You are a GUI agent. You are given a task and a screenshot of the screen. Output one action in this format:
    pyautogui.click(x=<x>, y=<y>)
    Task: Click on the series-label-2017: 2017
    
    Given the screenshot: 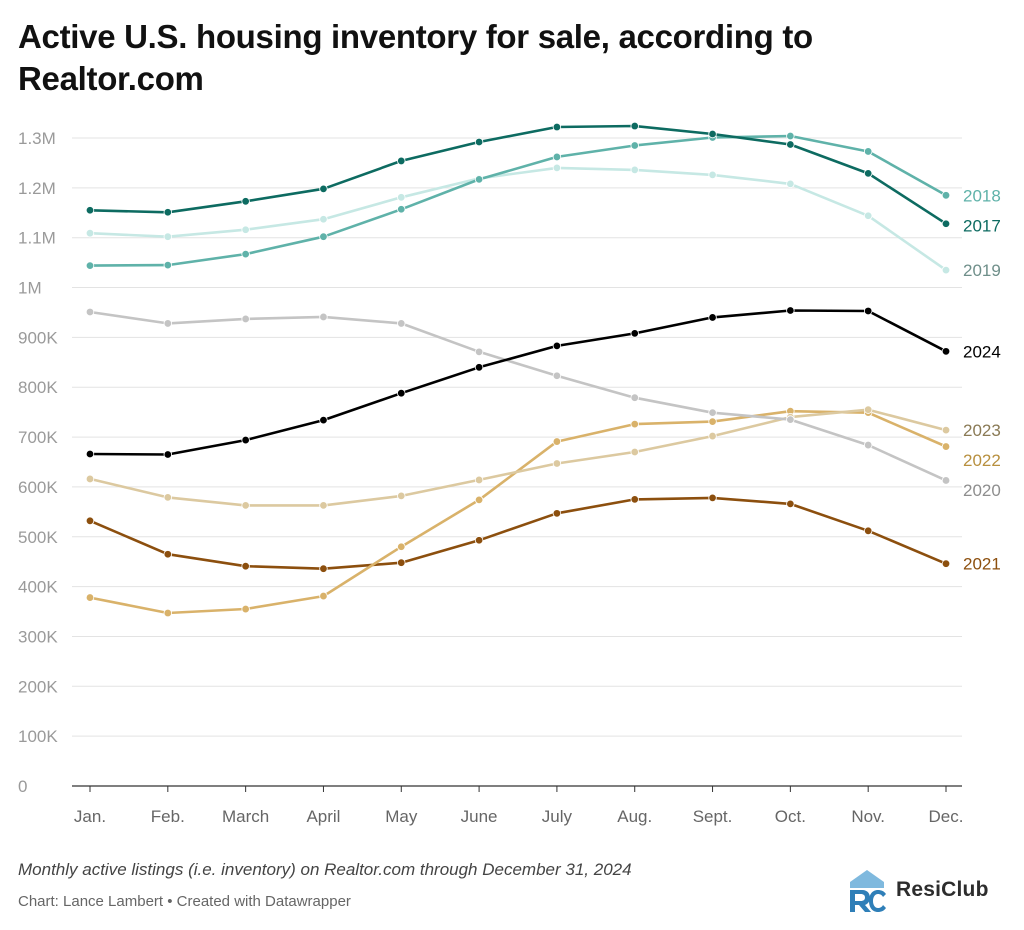 What is the action you would take?
    pyautogui.click(x=982, y=225)
    